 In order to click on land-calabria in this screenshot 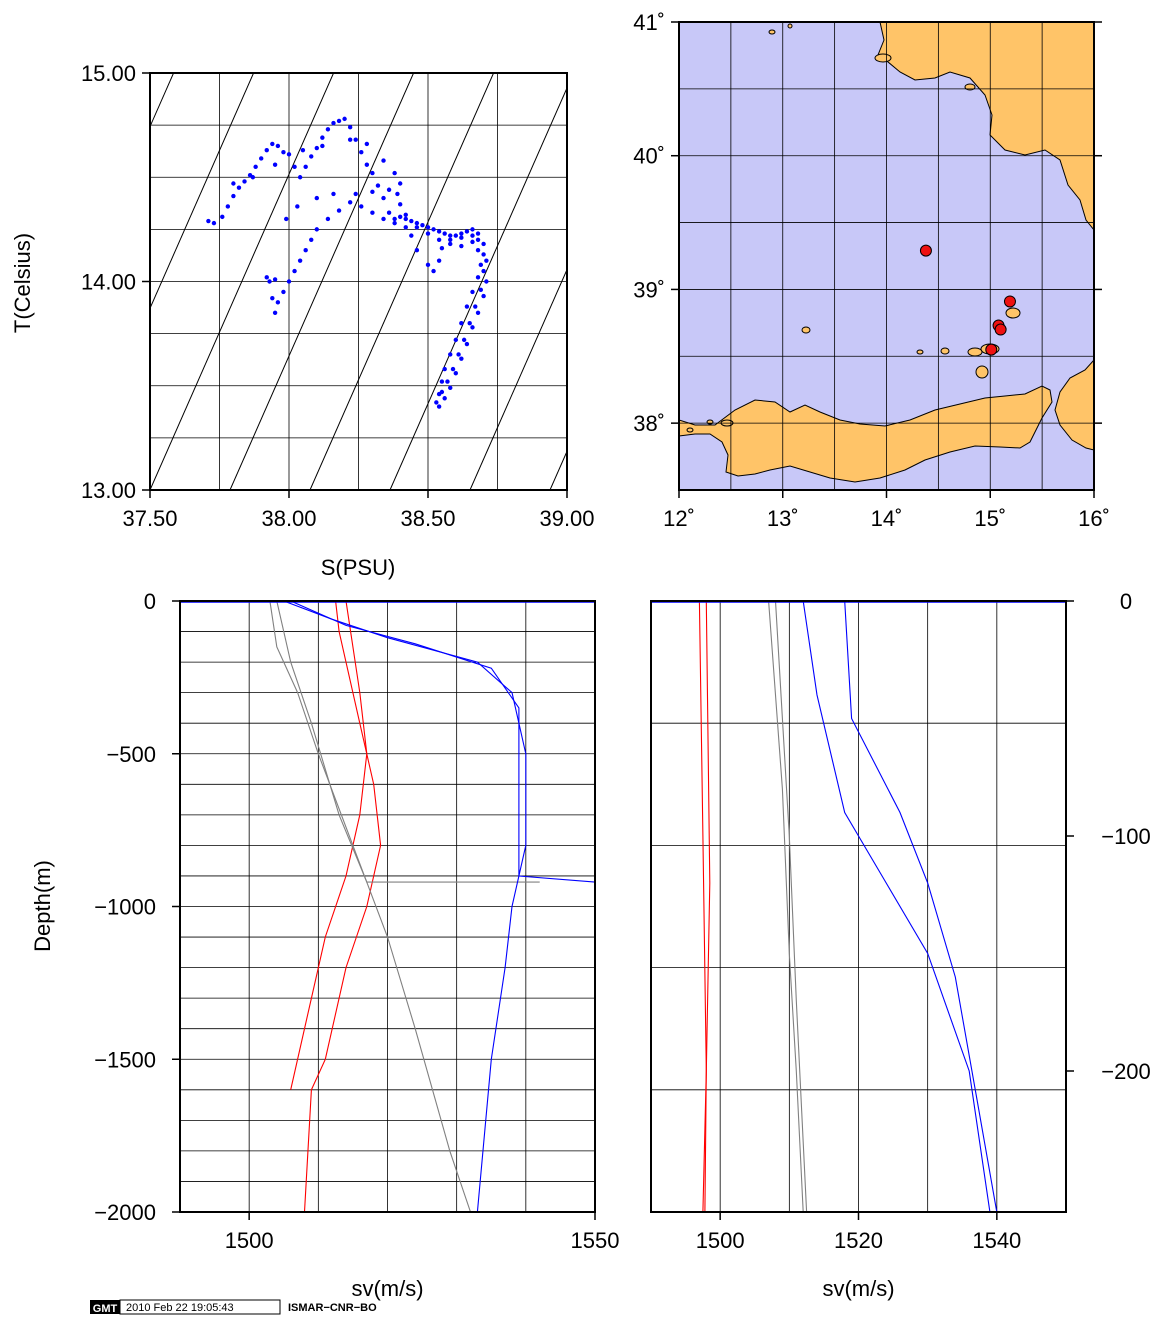, I will do `click(1074, 405)`.